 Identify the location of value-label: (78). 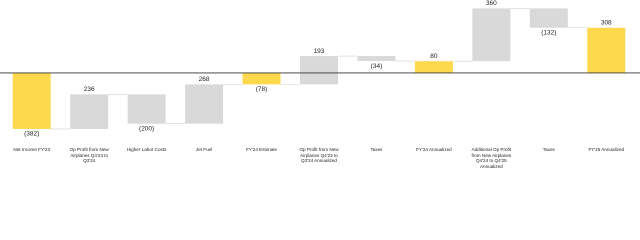
(262, 89).